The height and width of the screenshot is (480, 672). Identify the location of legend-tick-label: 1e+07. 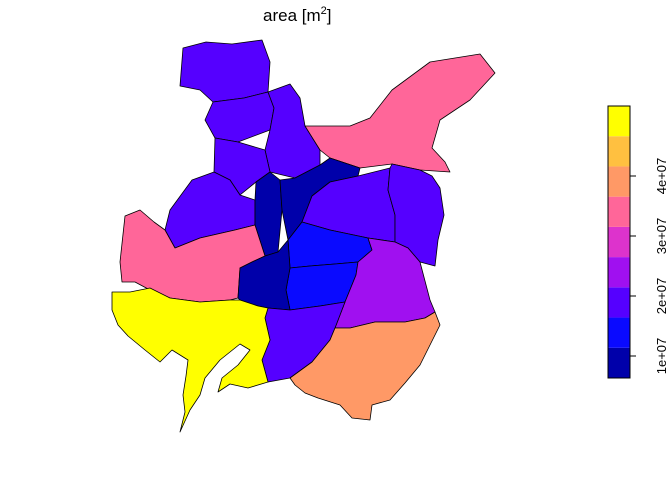
(661, 356).